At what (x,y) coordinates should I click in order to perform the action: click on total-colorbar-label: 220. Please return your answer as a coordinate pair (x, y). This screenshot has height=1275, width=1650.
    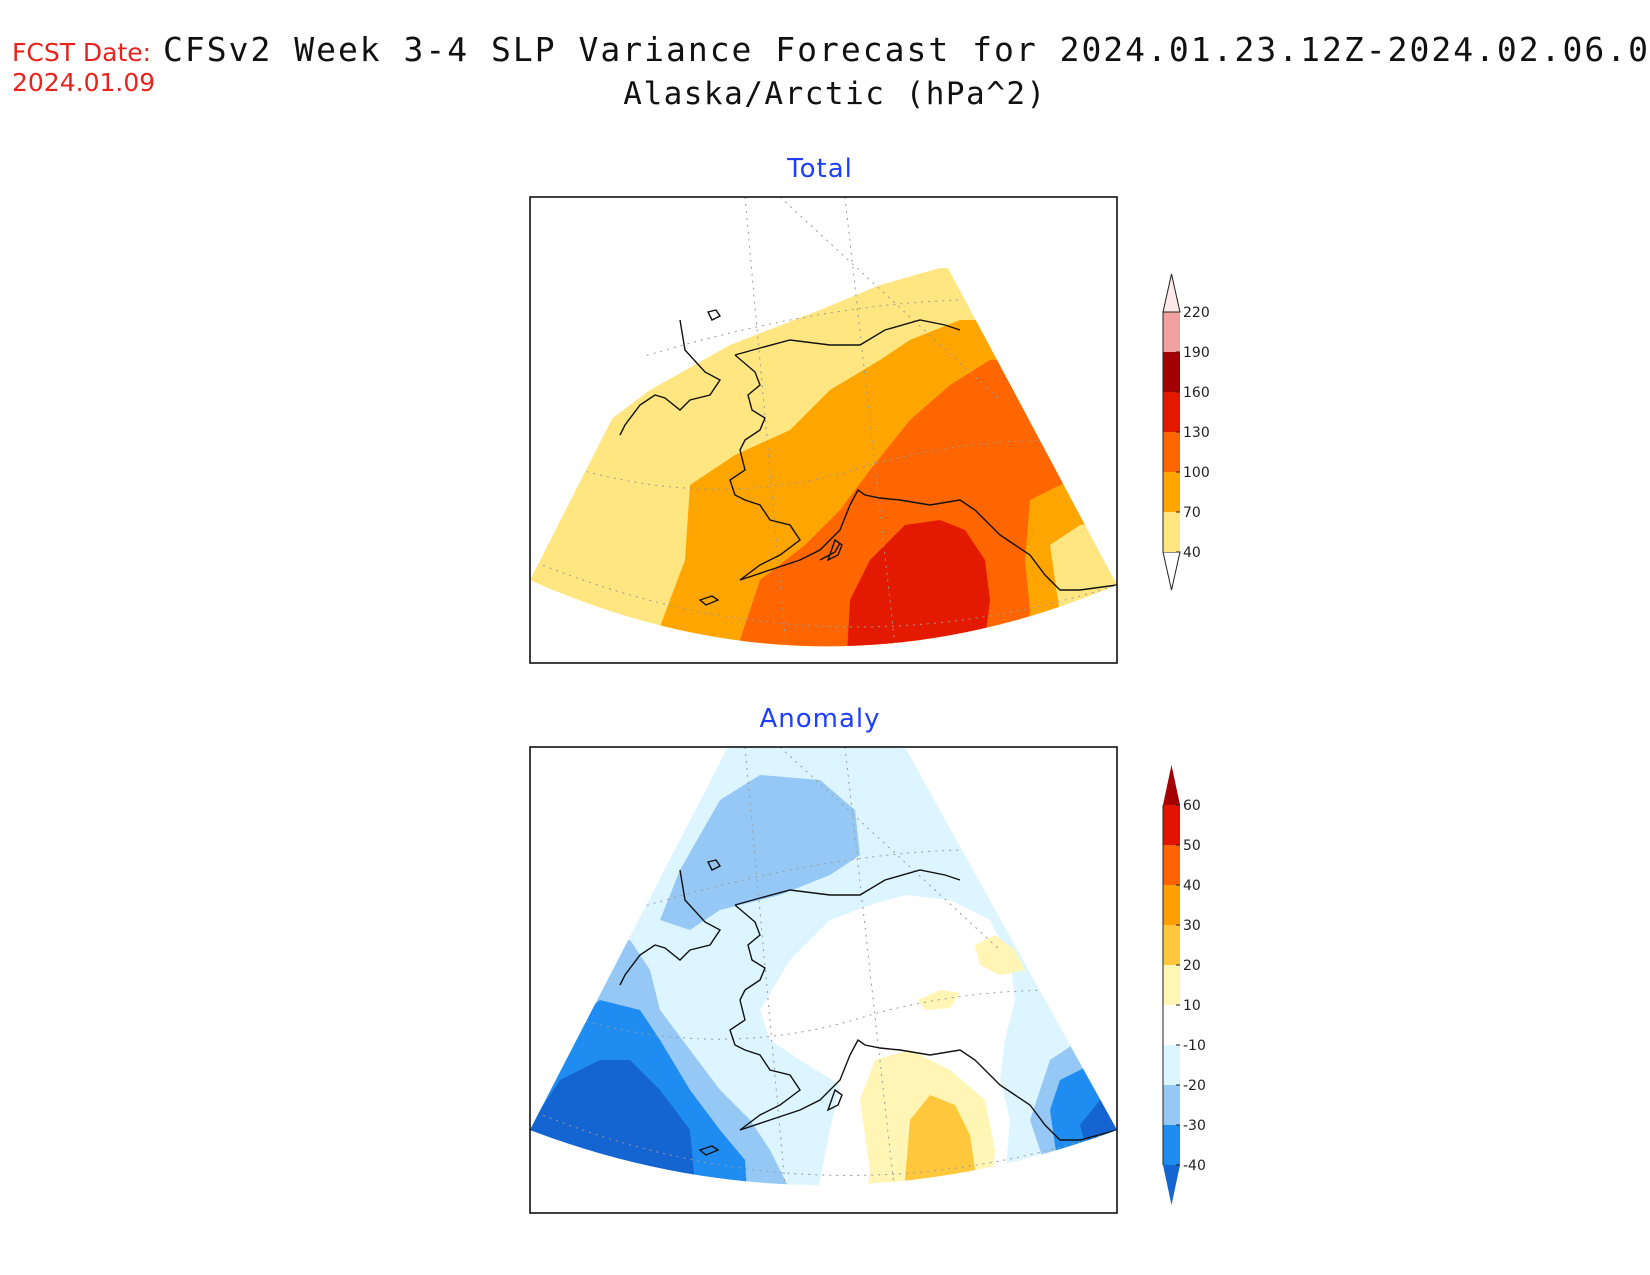
    Looking at the image, I should click on (1196, 313).